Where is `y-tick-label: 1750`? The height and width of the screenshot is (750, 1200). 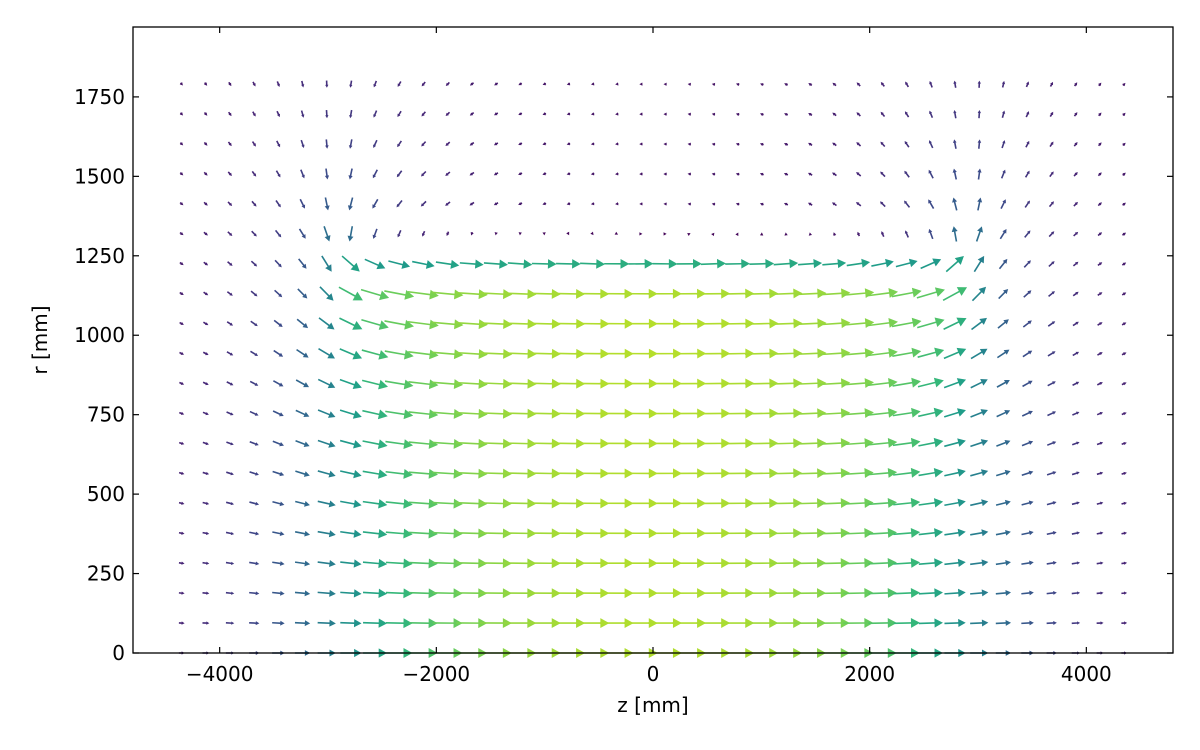 y-tick-label: 1750 is located at coordinates (99, 97).